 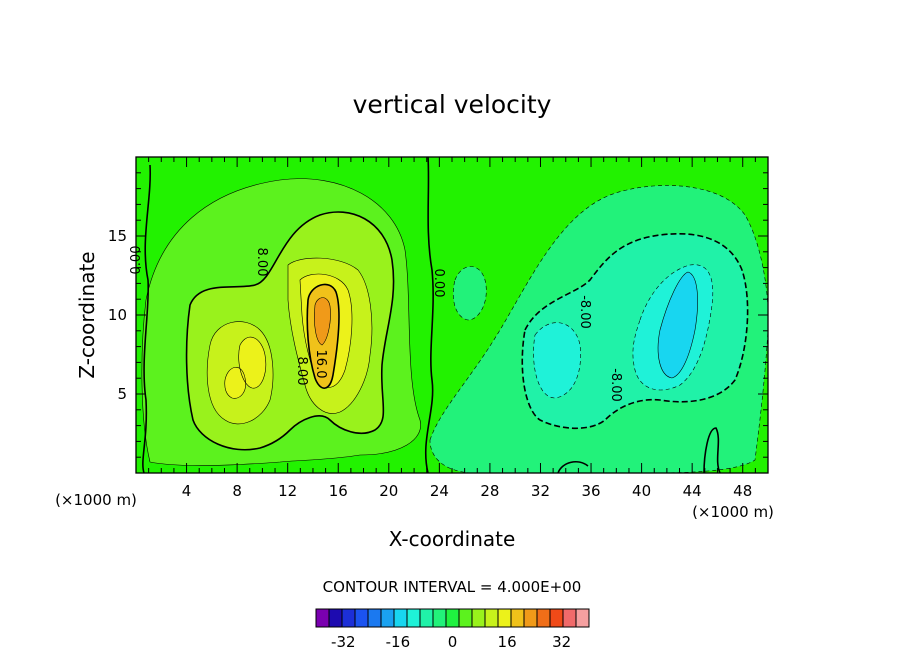 I want to click on colorbar-tick-label: -32, so click(x=343, y=642).